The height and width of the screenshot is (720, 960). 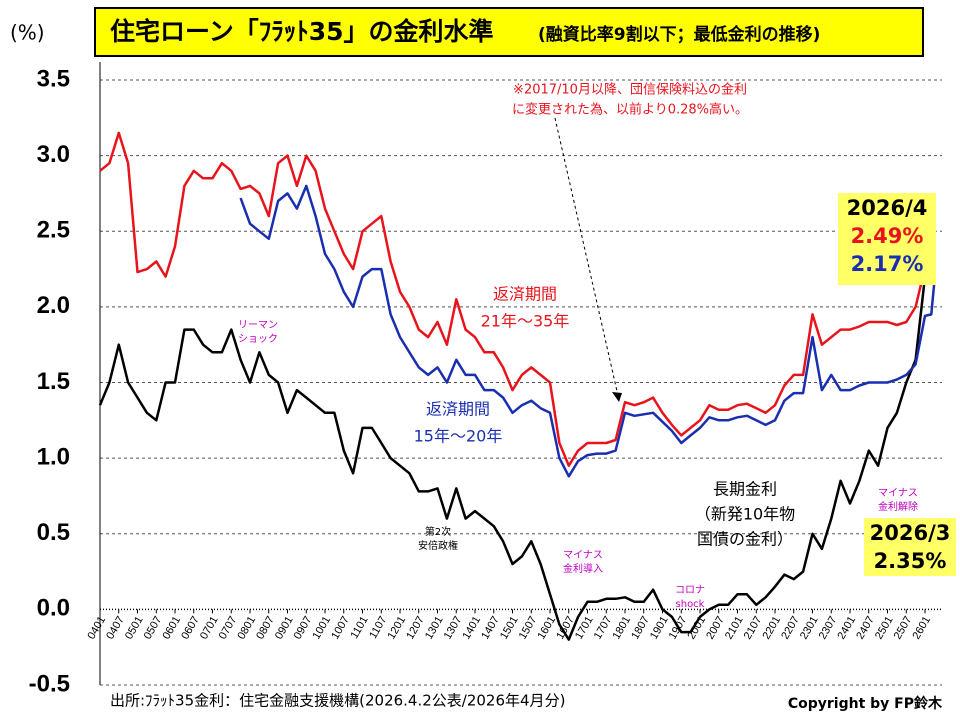 I want to click on x-tick-label: 0707, so click(x=228, y=627).